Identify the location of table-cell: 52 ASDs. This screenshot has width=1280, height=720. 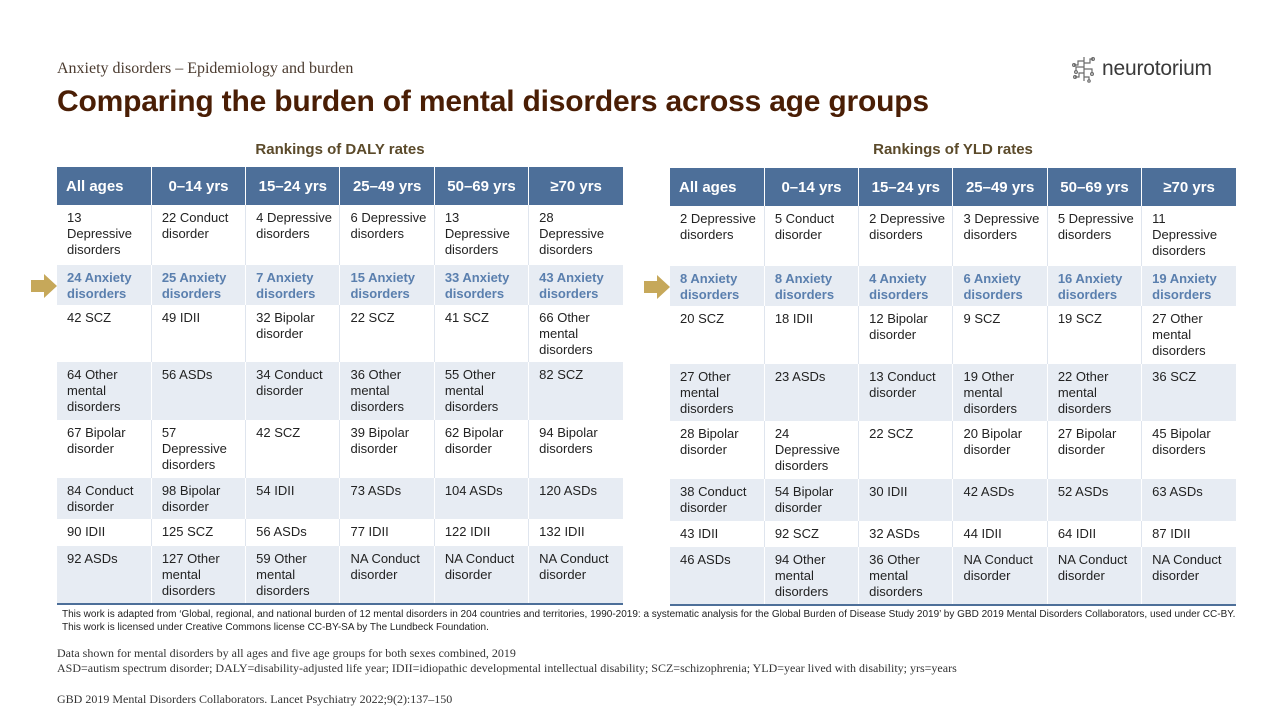
(1095, 500).